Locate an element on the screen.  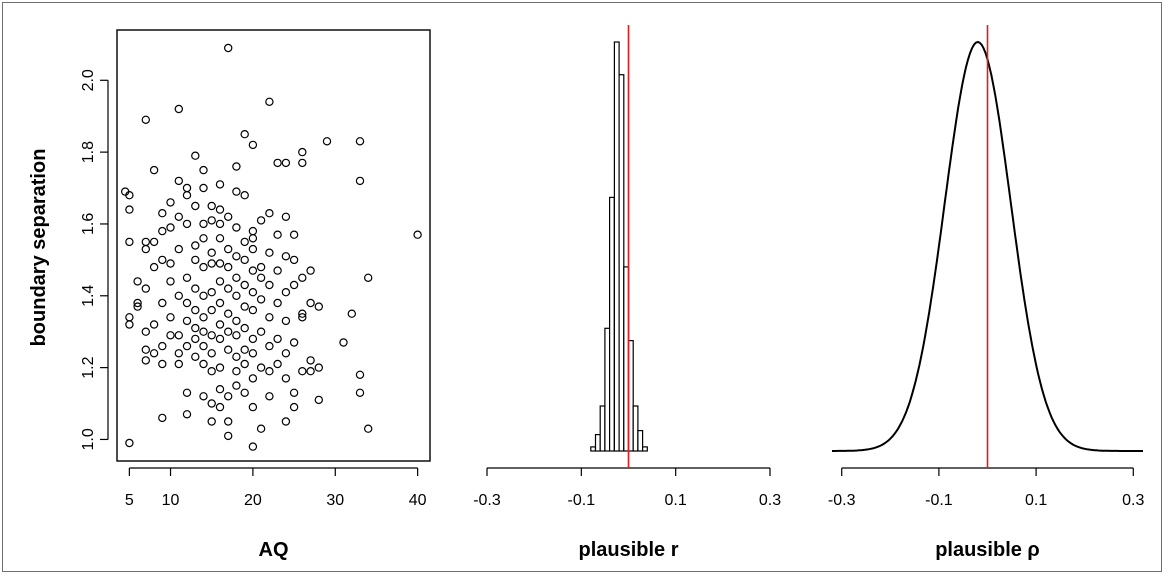
x-tick-label: 40 is located at coordinates (418, 500).